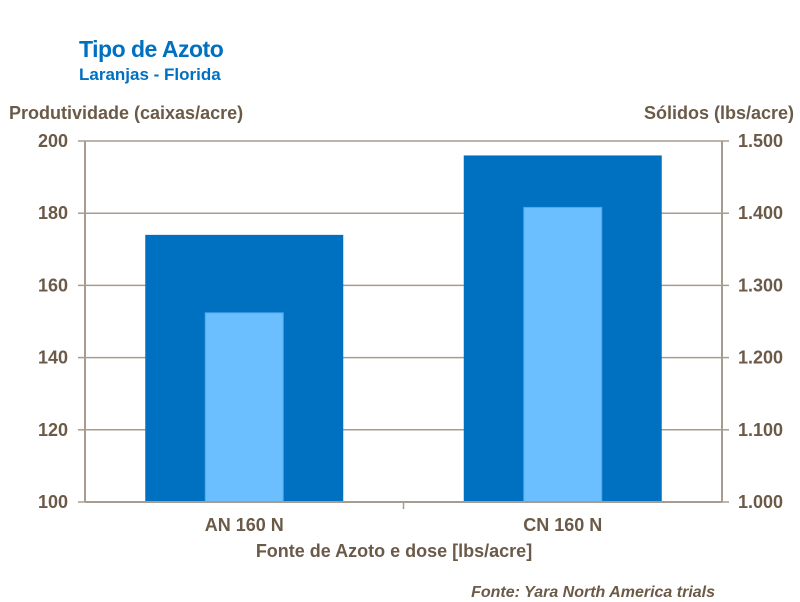 The width and height of the screenshot is (800, 602). Describe the element at coordinates (150, 74) in the screenshot. I see `chart-subtitle: Laranjas - Florida` at that location.